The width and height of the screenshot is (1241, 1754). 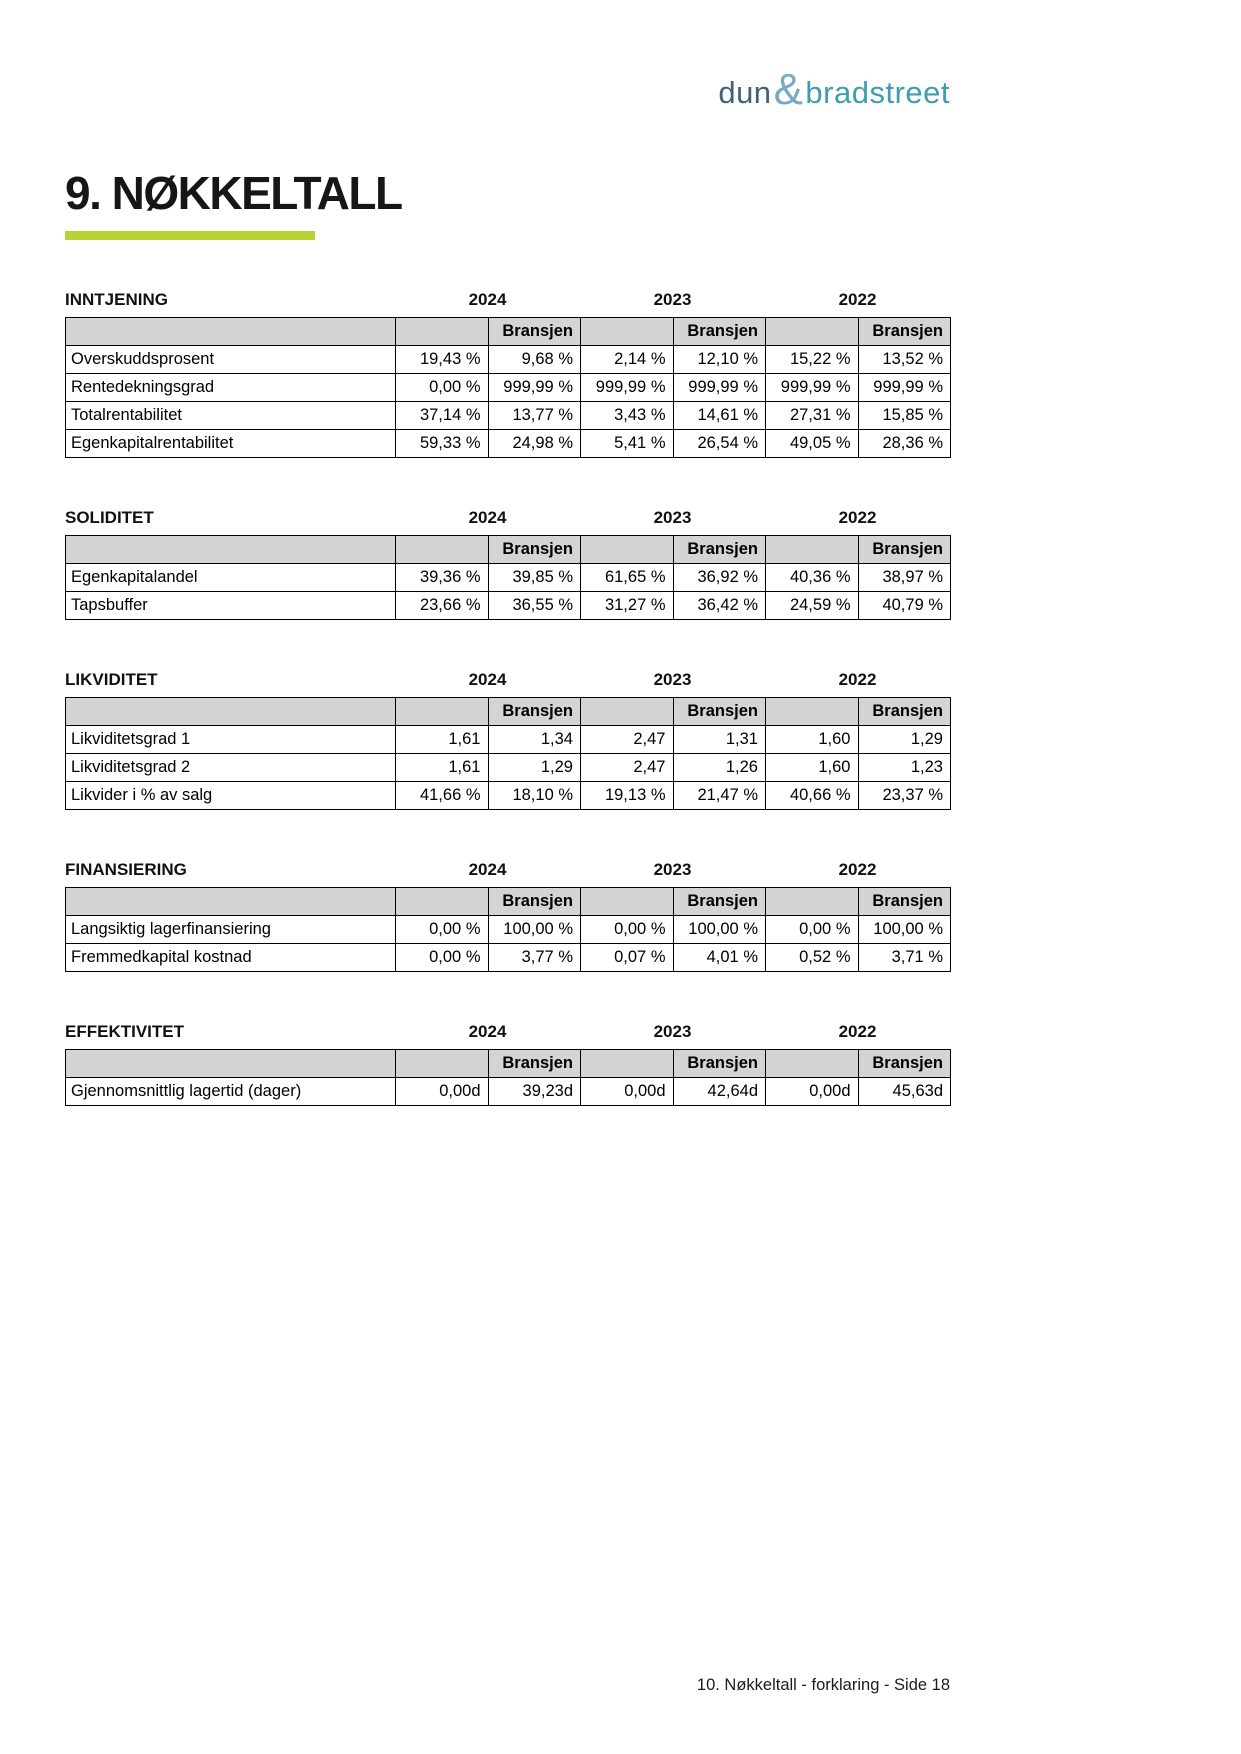 What do you see at coordinates (904, 767) in the screenshot?
I see `row-value: 1,23` at bounding box center [904, 767].